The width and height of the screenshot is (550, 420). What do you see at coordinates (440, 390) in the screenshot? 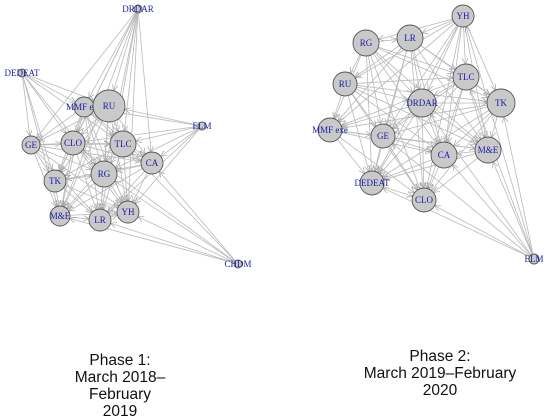
I see `phase2-caption-line-3: 2020` at bounding box center [440, 390].